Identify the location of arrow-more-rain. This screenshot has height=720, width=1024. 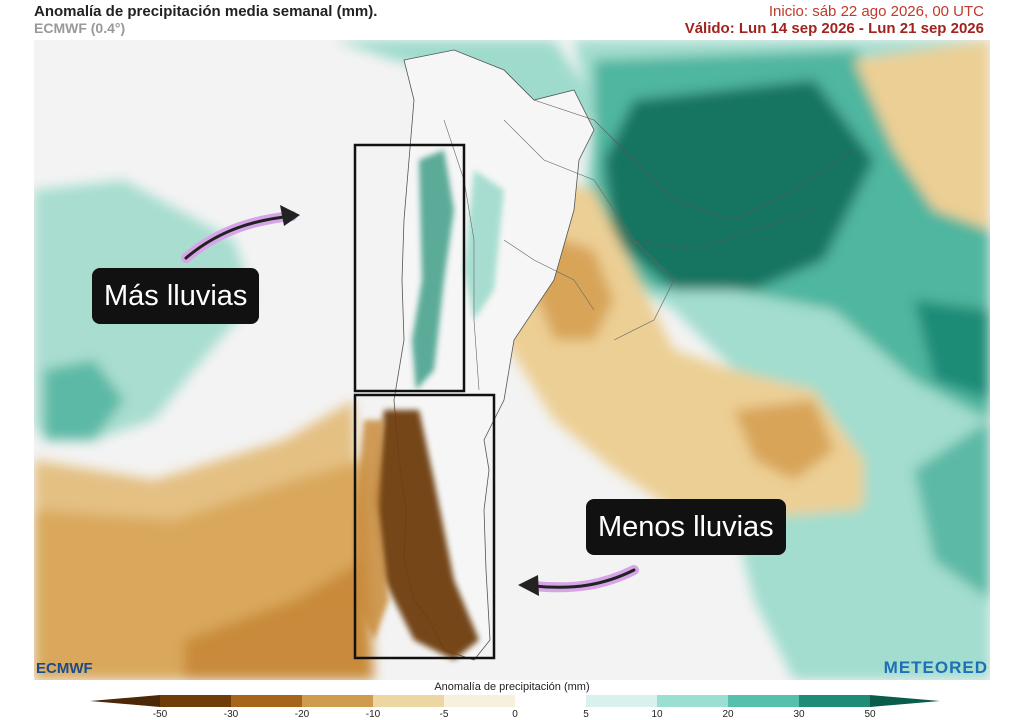
(240, 234).